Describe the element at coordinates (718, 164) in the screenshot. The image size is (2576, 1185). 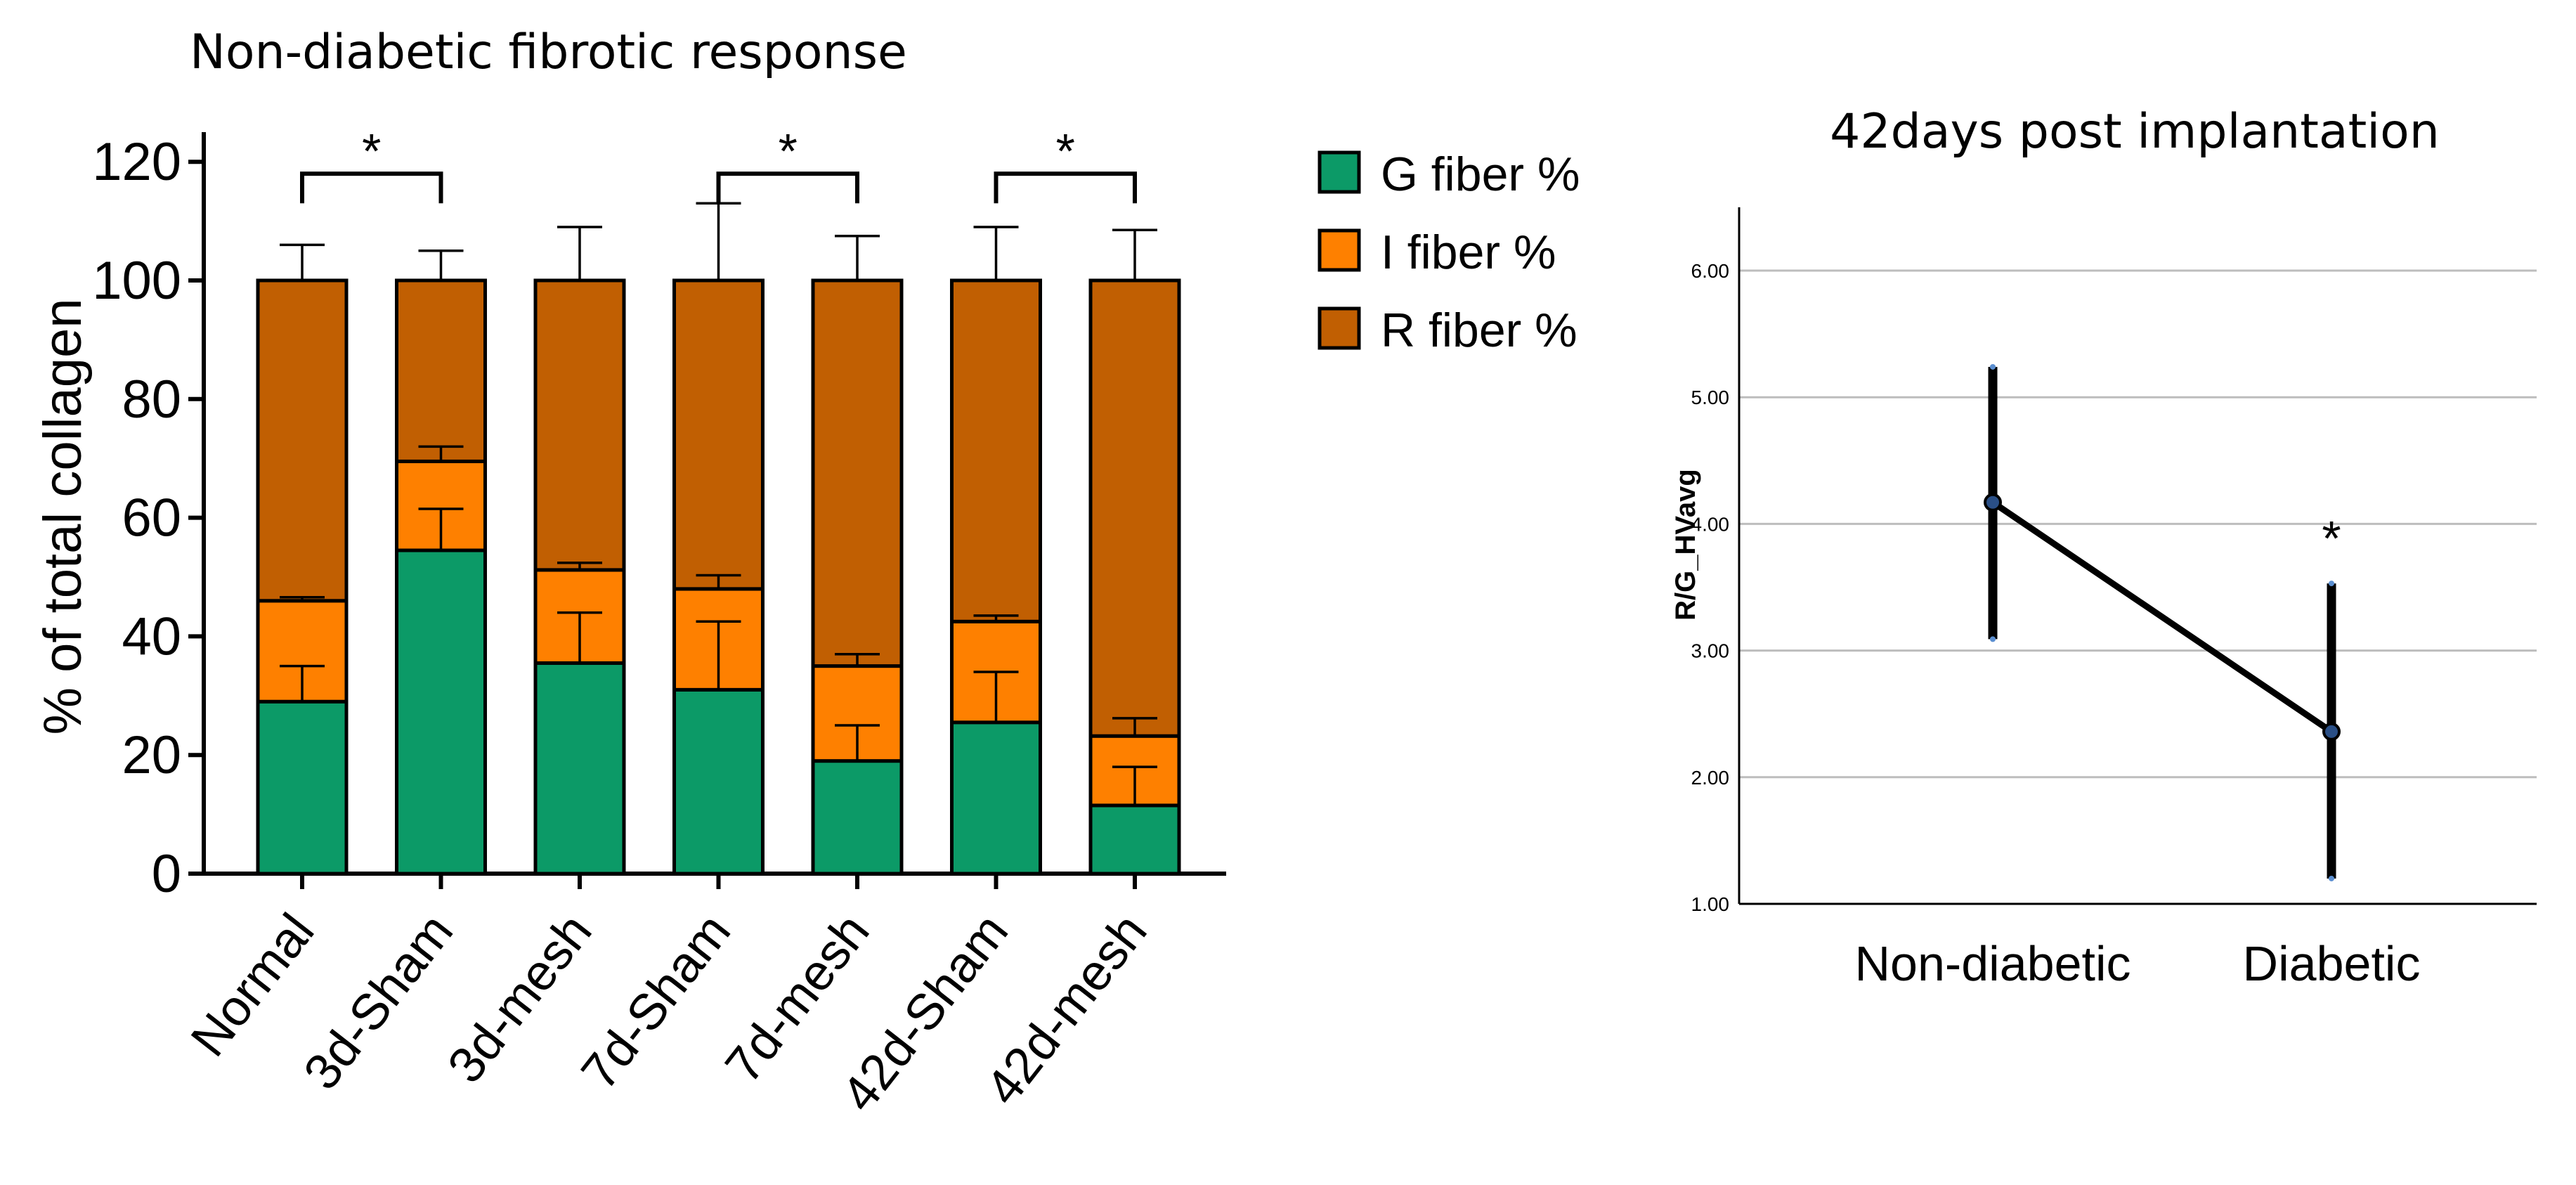
I see `significance-brackets: * * *` at that location.